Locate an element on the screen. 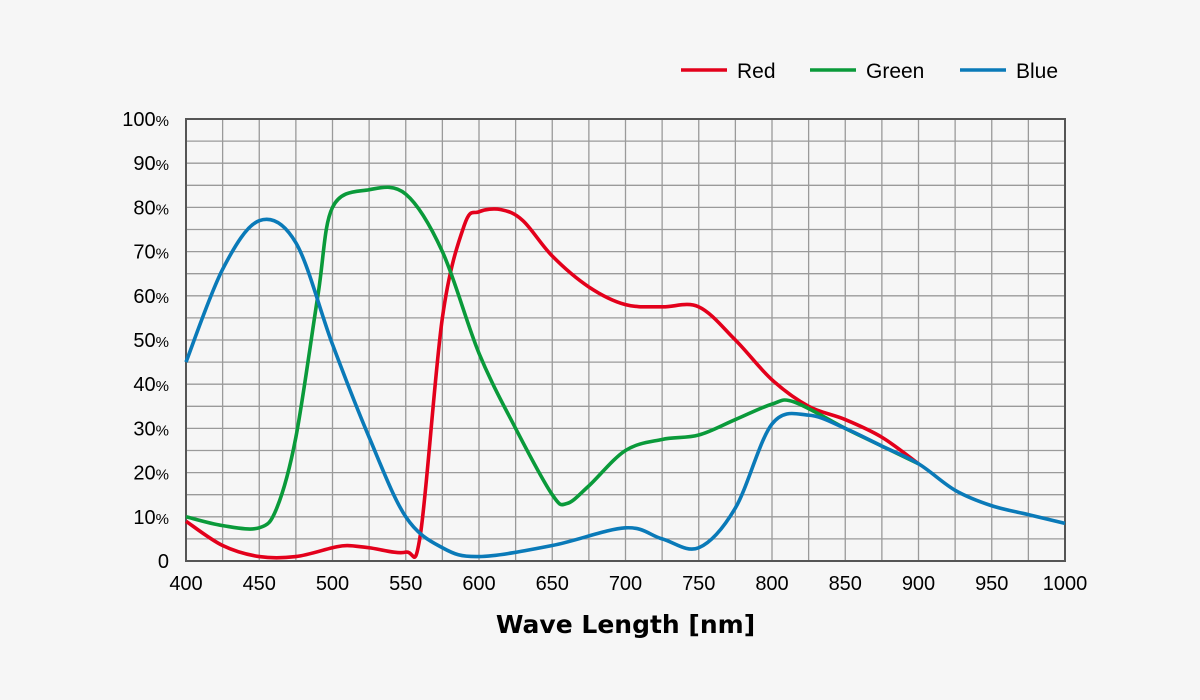  x-tick-label: 800 is located at coordinates (771, 584).